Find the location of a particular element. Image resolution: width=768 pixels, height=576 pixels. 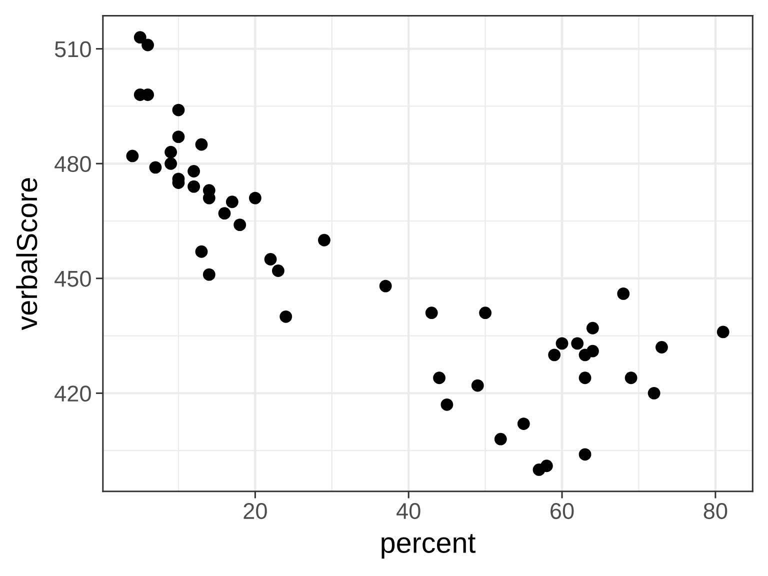

x-axis-title: percent is located at coordinates (429, 546).